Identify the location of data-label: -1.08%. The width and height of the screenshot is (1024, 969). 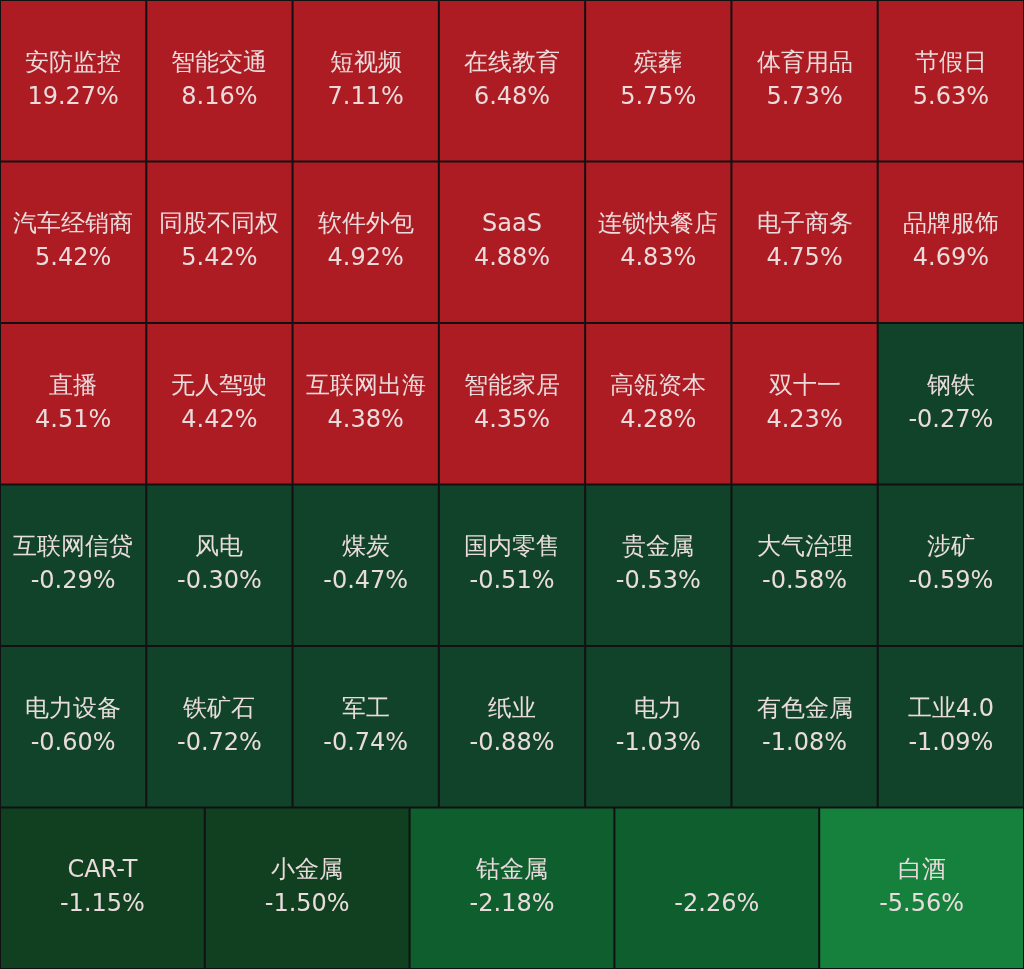
(805, 741).